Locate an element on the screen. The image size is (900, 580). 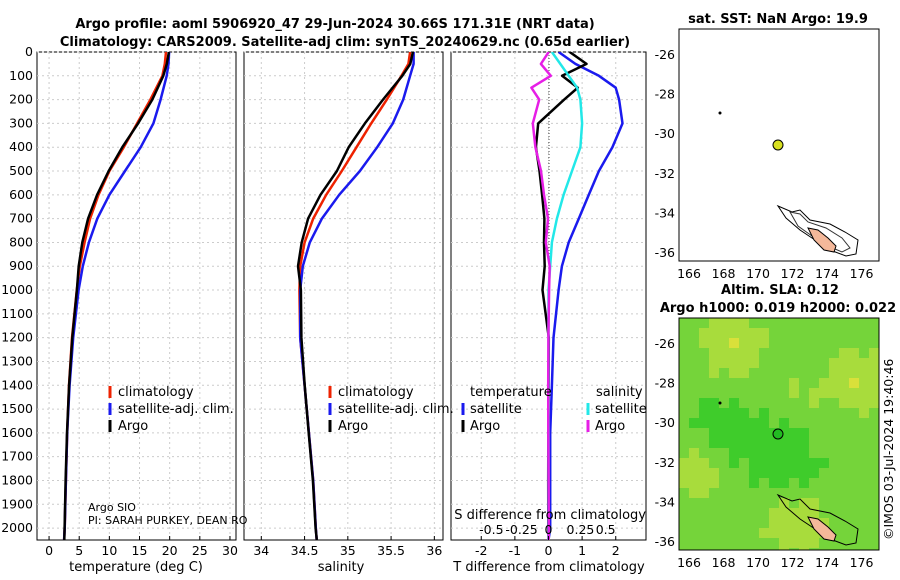
legend-argo-label: Argo is located at coordinates (133, 426).